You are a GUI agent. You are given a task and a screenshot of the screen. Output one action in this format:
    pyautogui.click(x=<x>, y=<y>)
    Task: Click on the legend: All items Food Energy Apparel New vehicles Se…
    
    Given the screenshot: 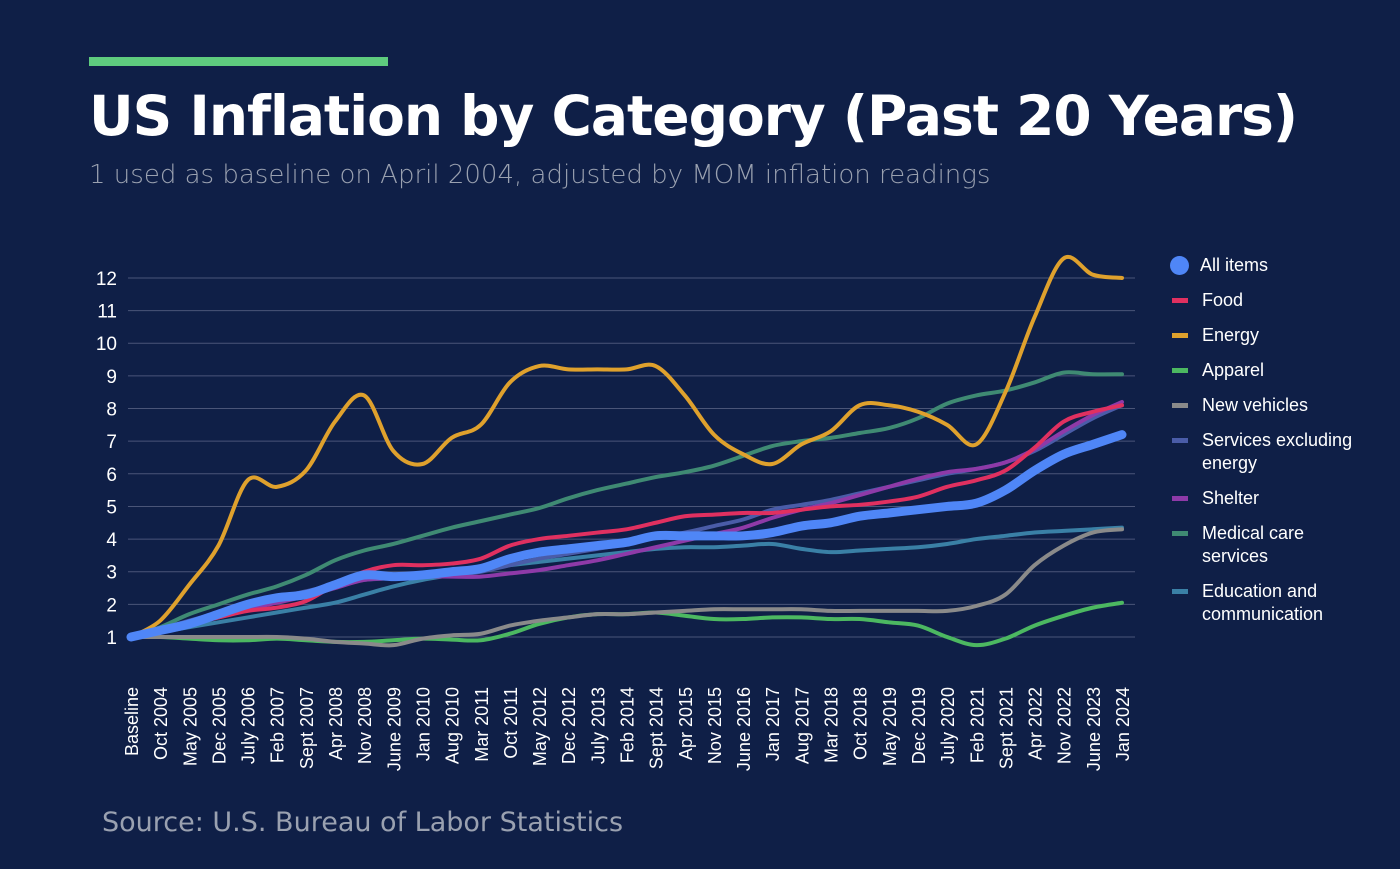 What is the action you would take?
    pyautogui.click(x=1280, y=446)
    